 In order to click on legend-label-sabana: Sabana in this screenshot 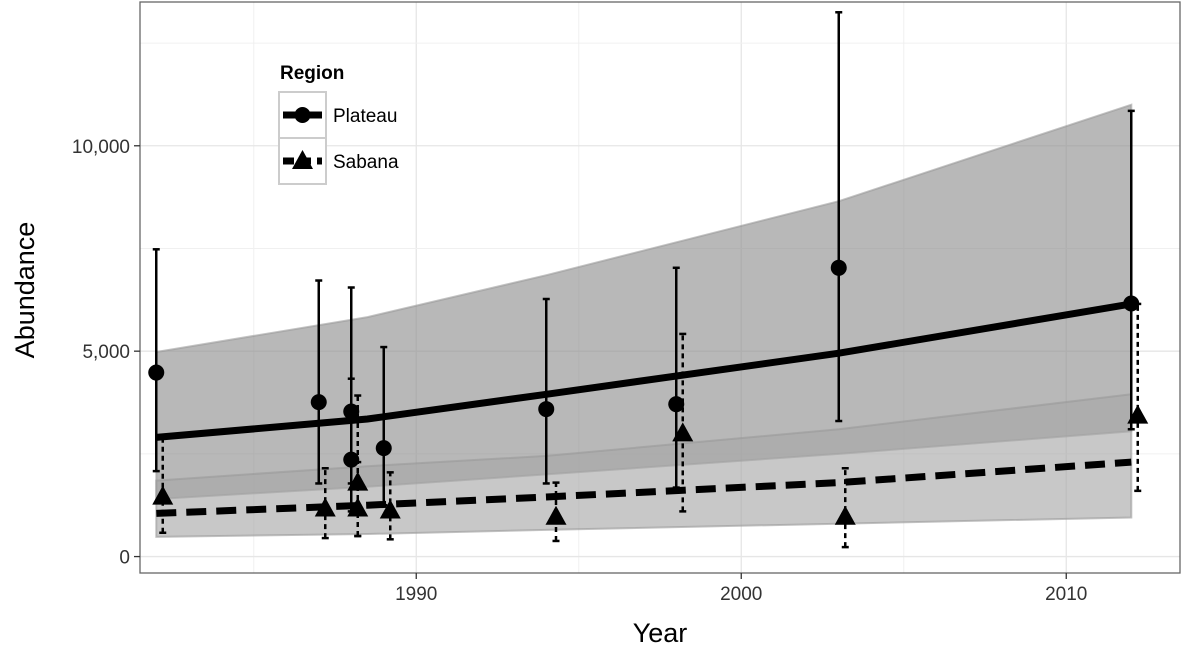, I will do `click(366, 162)`.